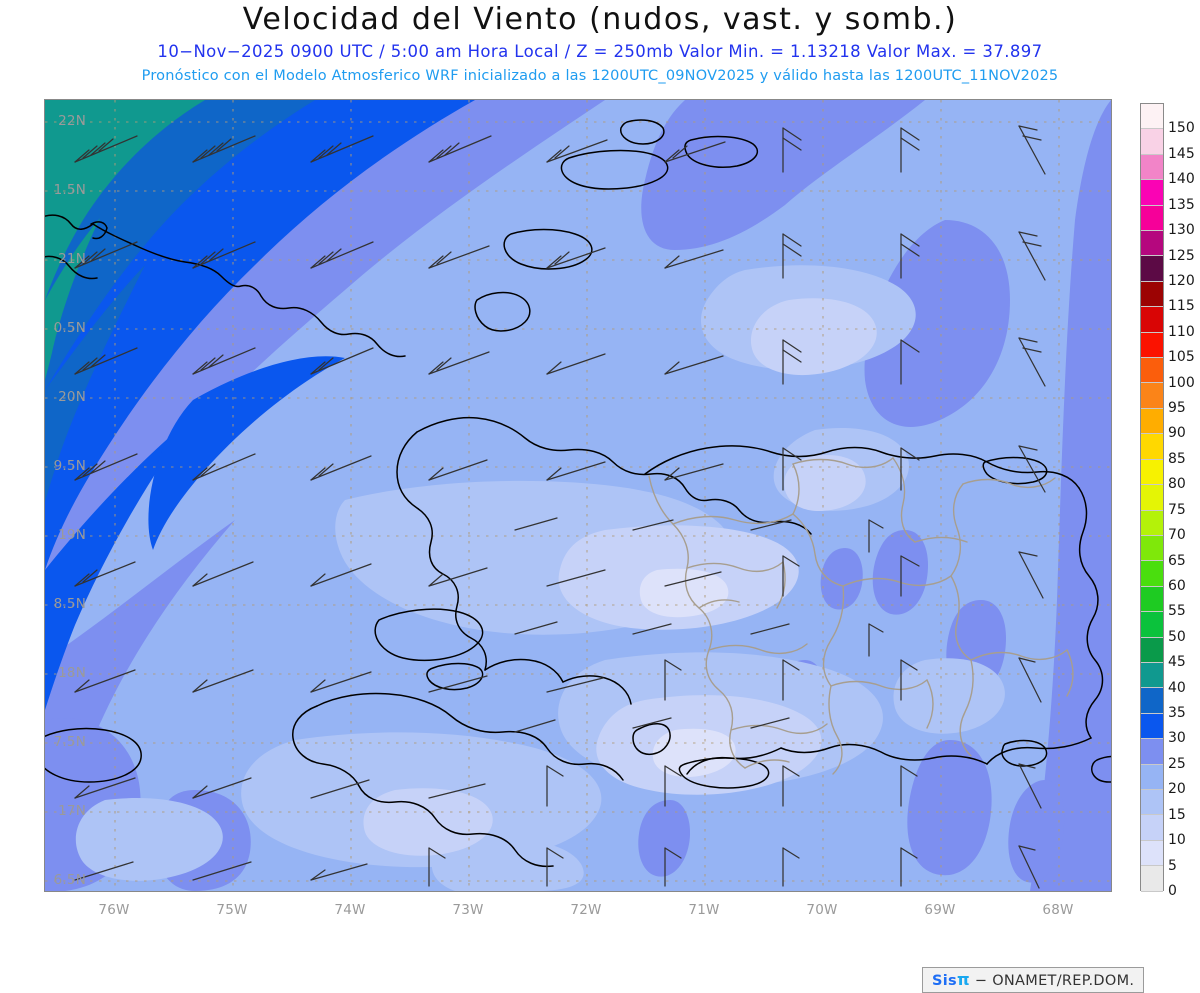 The image size is (1200, 993). Describe the element at coordinates (69, 880) in the screenshot. I see `y-tick-165n: 6.5N` at that location.